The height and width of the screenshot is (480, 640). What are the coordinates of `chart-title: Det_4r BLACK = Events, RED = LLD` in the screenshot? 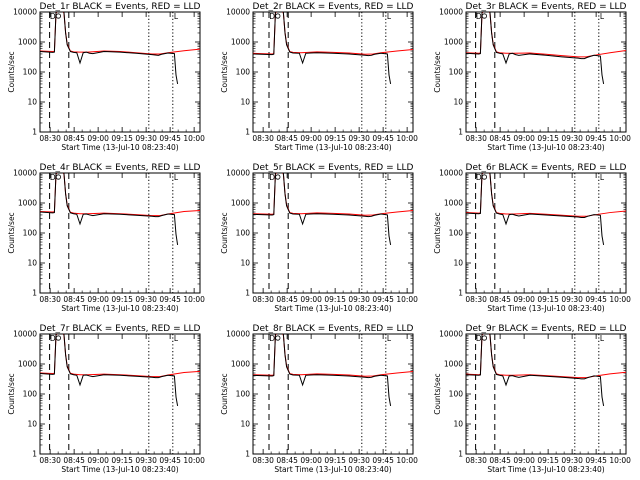 It's located at (120, 168).